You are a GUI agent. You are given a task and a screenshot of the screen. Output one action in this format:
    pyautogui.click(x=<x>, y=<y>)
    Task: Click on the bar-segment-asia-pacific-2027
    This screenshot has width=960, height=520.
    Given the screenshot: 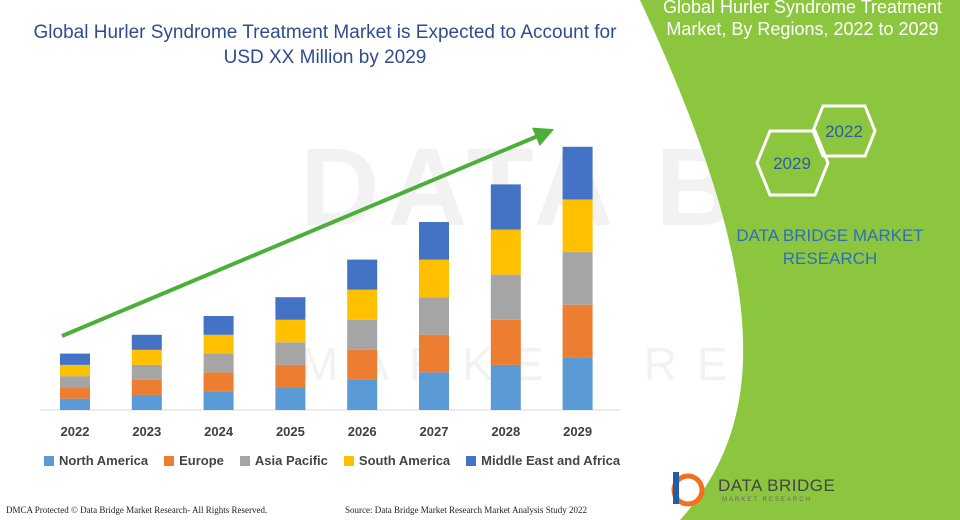 What is the action you would take?
    pyautogui.click(x=434, y=316)
    